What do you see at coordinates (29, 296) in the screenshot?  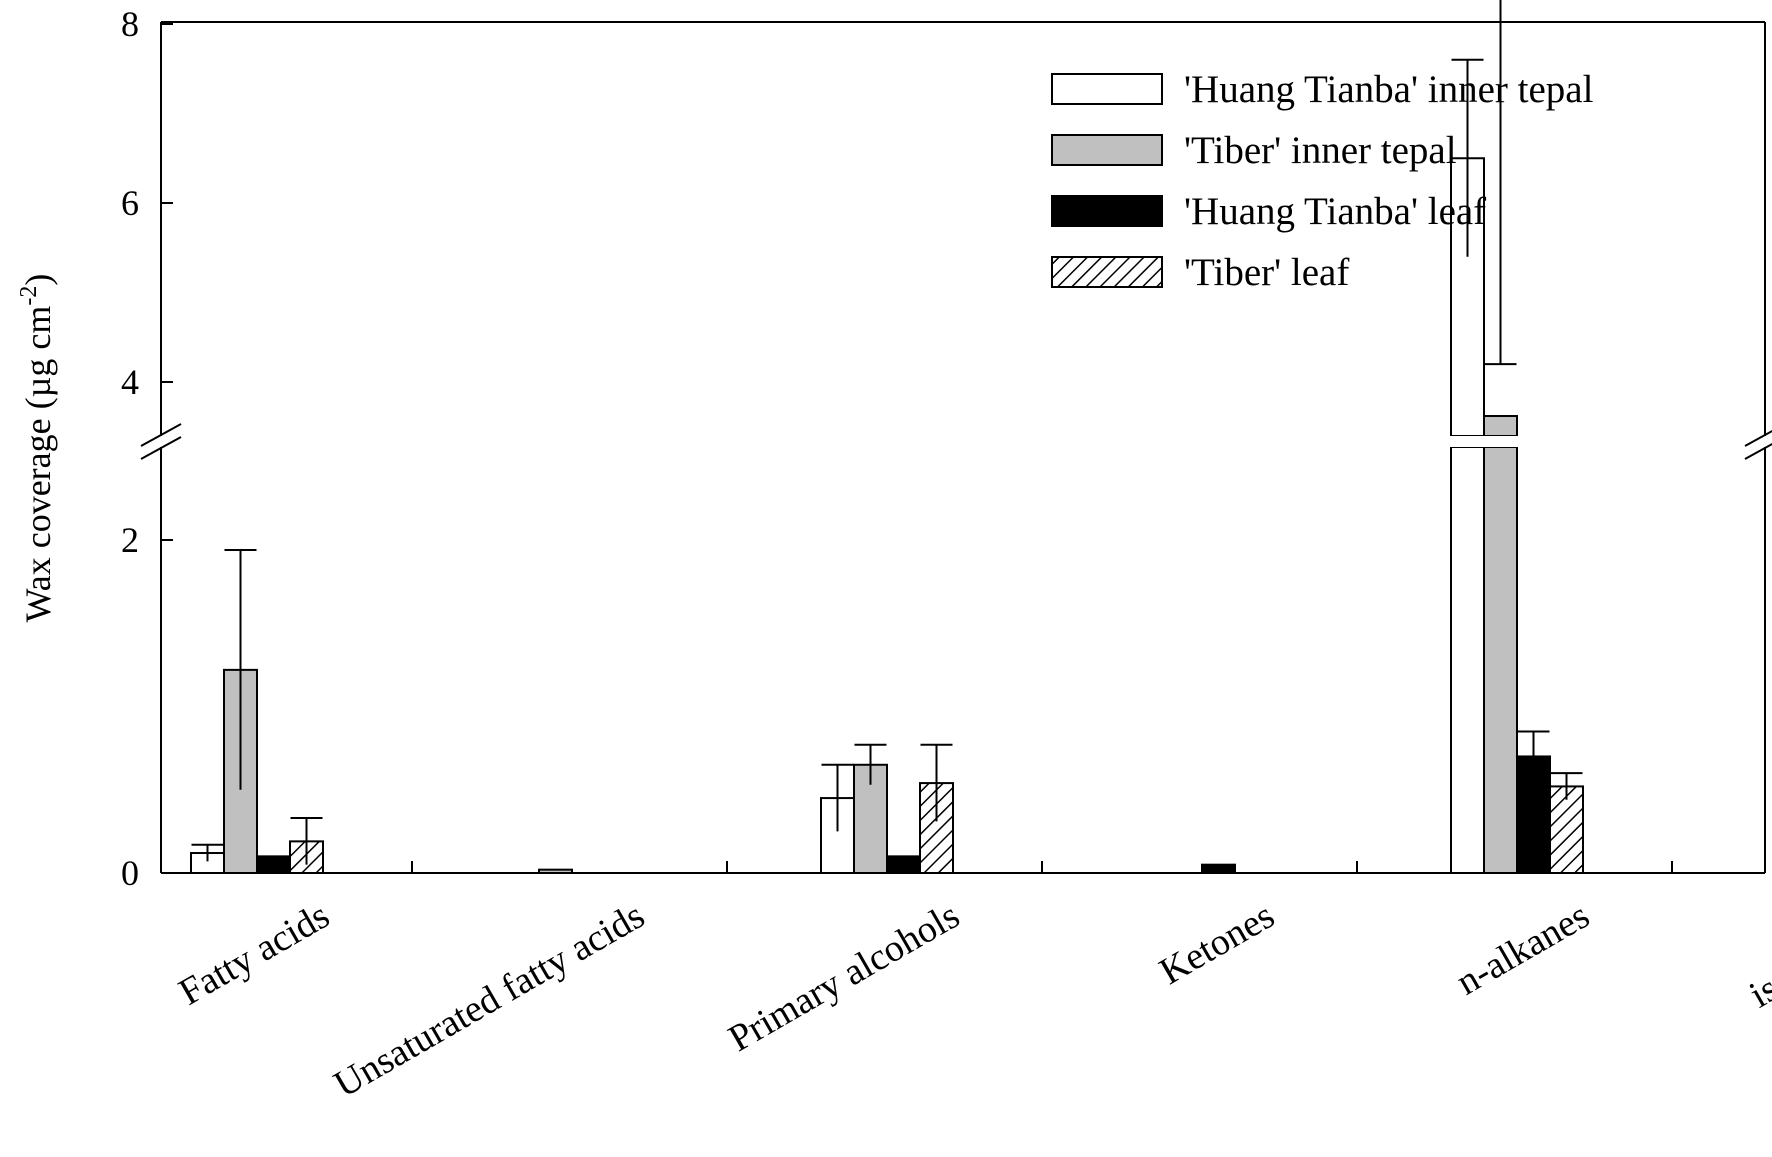 I see `y-axis-title-sup: -2` at bounding box center [29, 296].